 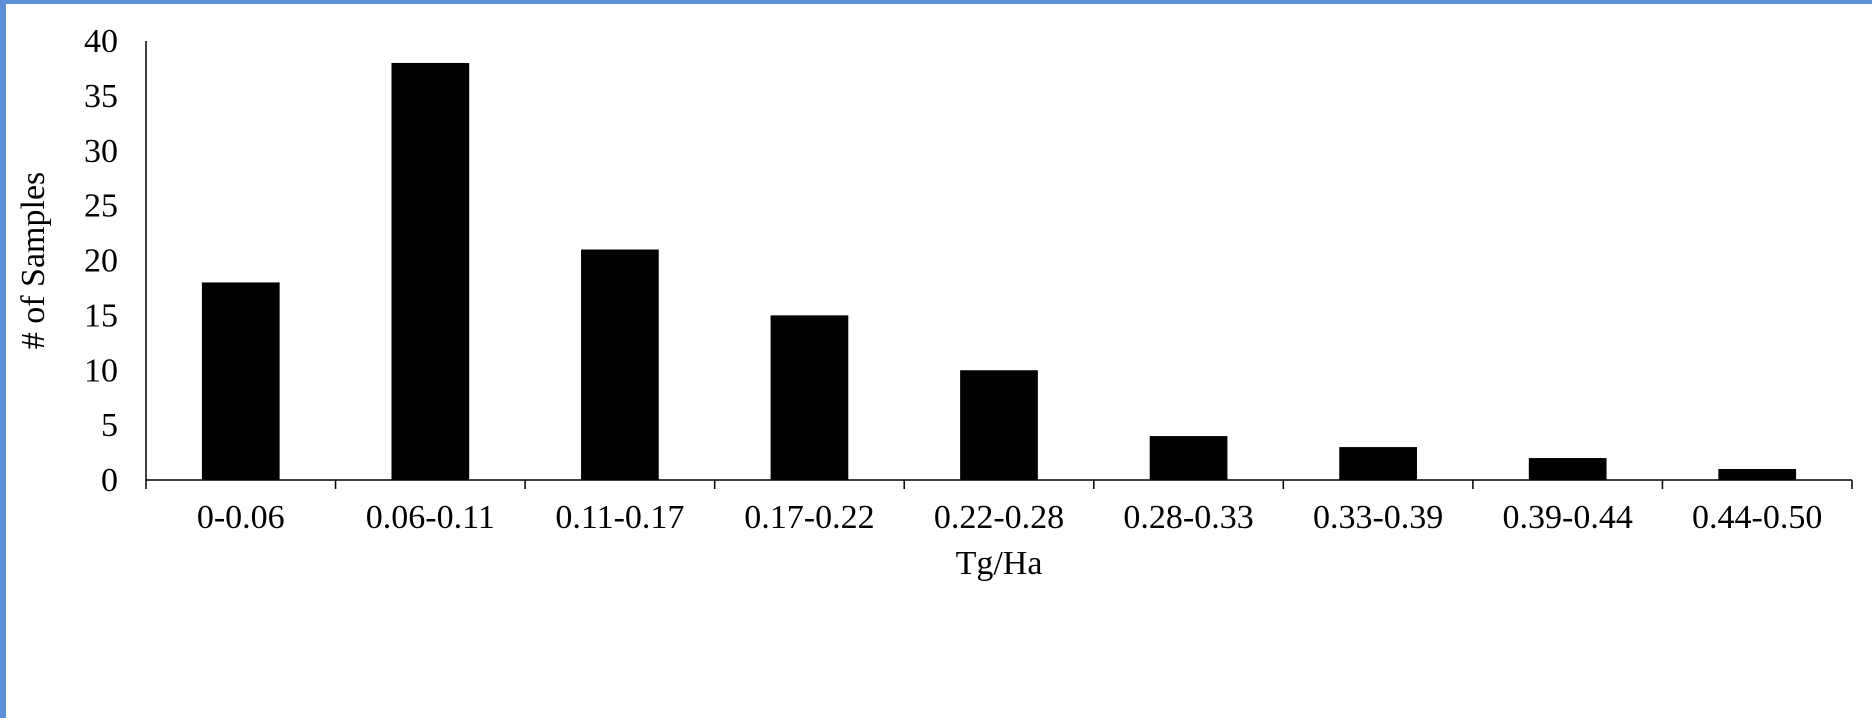 What do you see at coordinates (999, 517) in the screenshot?
I see `x-tick-label: 0.22-0.28` at bounding box center [999, 517].